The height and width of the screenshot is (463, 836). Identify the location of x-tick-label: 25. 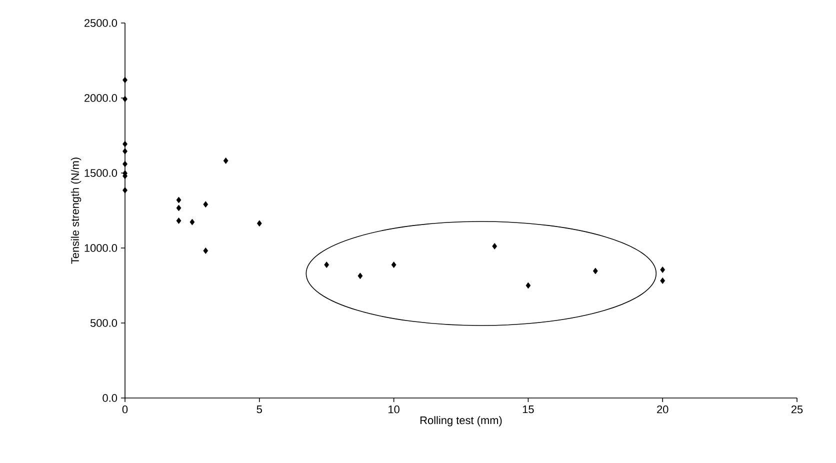
(797, 410).